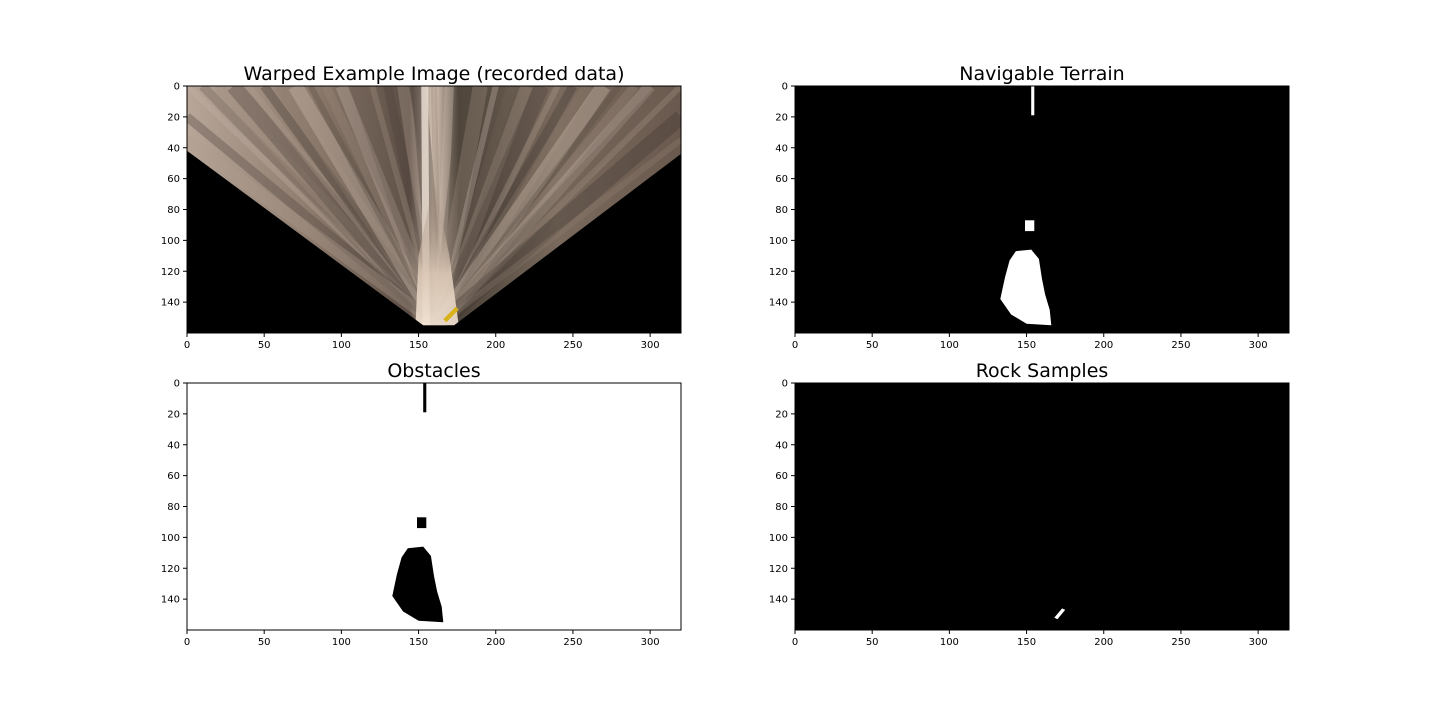 The image size is (1440, 720). I want to click on panel-title: Navigable Terrain, so click(1041, 74).